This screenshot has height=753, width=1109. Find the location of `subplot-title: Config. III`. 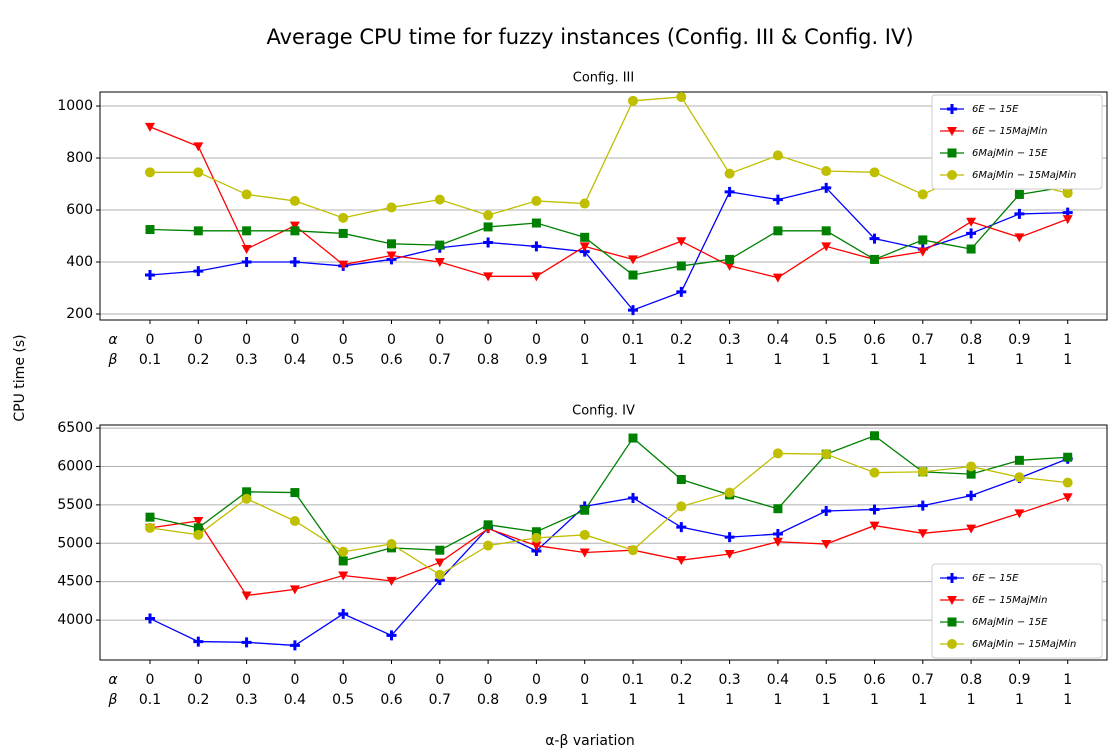

subplot-title: Config. III is located at coordinates (603, 78).